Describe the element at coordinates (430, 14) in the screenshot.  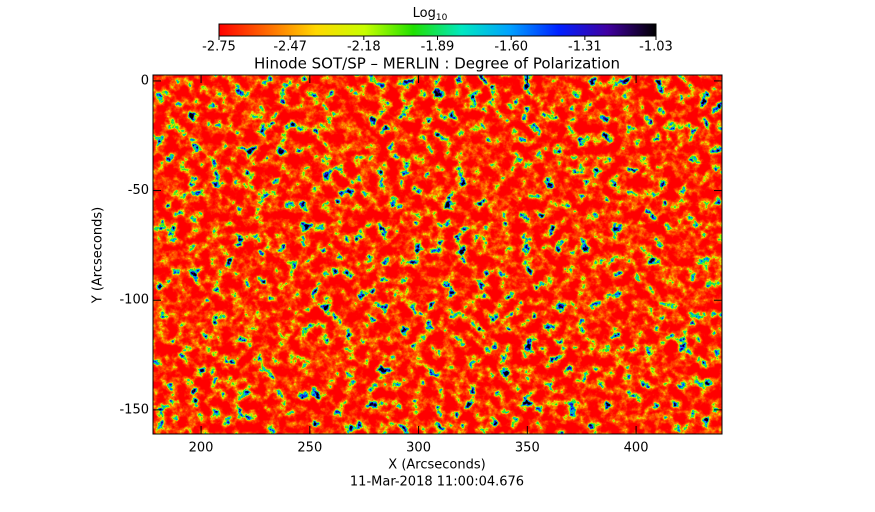
I see `colorbar-label: Log10` at that location.